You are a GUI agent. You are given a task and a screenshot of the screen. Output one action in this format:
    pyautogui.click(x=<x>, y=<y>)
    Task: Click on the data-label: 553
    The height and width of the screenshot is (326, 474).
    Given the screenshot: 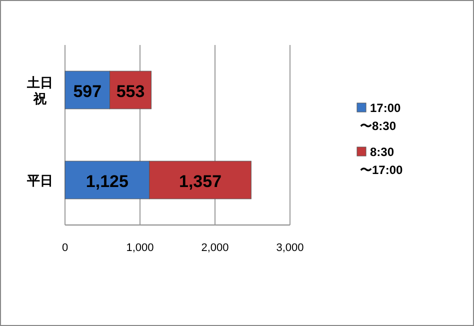 What is the action you would take?
    pyautogui.click(x=130, y=91)
    